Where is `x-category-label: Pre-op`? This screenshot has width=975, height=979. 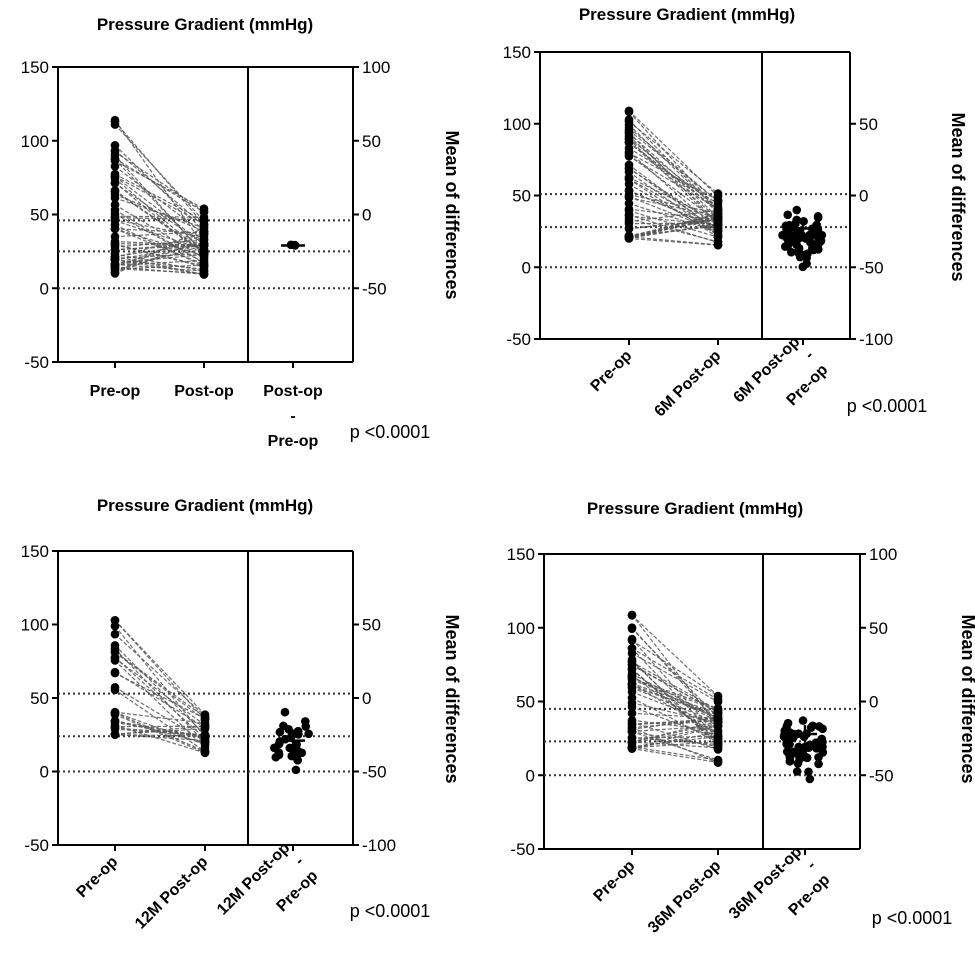
x-category-label: Pre-op is located at coordinates (615, 881).